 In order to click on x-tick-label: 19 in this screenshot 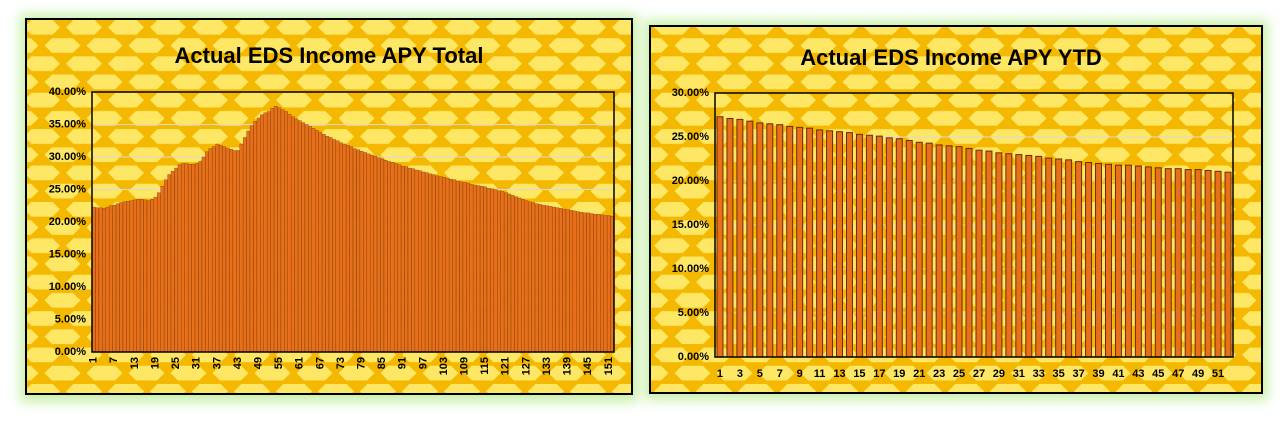, I will do `click(155, 363)`.